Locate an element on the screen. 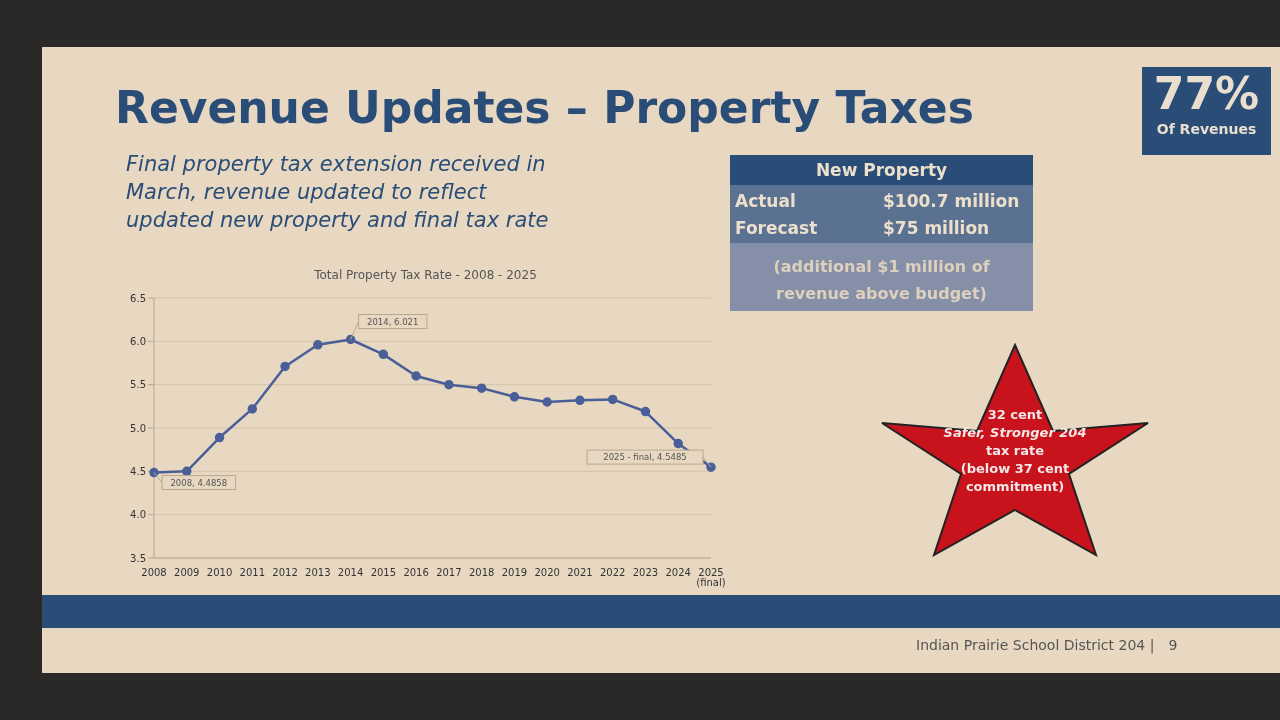 The image size is (1280, 720). x-tick-label: 2012 is located at coordinates (285, 572).